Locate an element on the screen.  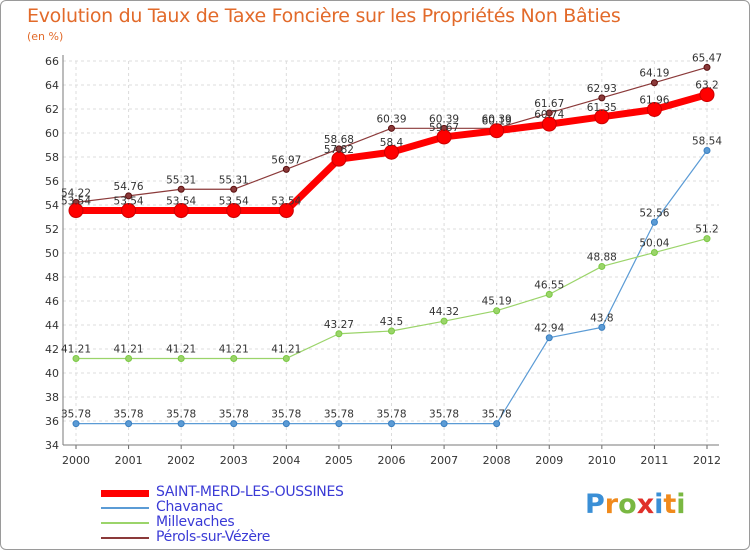
y-tick-label: 64 is located at coordinates (52, 85).